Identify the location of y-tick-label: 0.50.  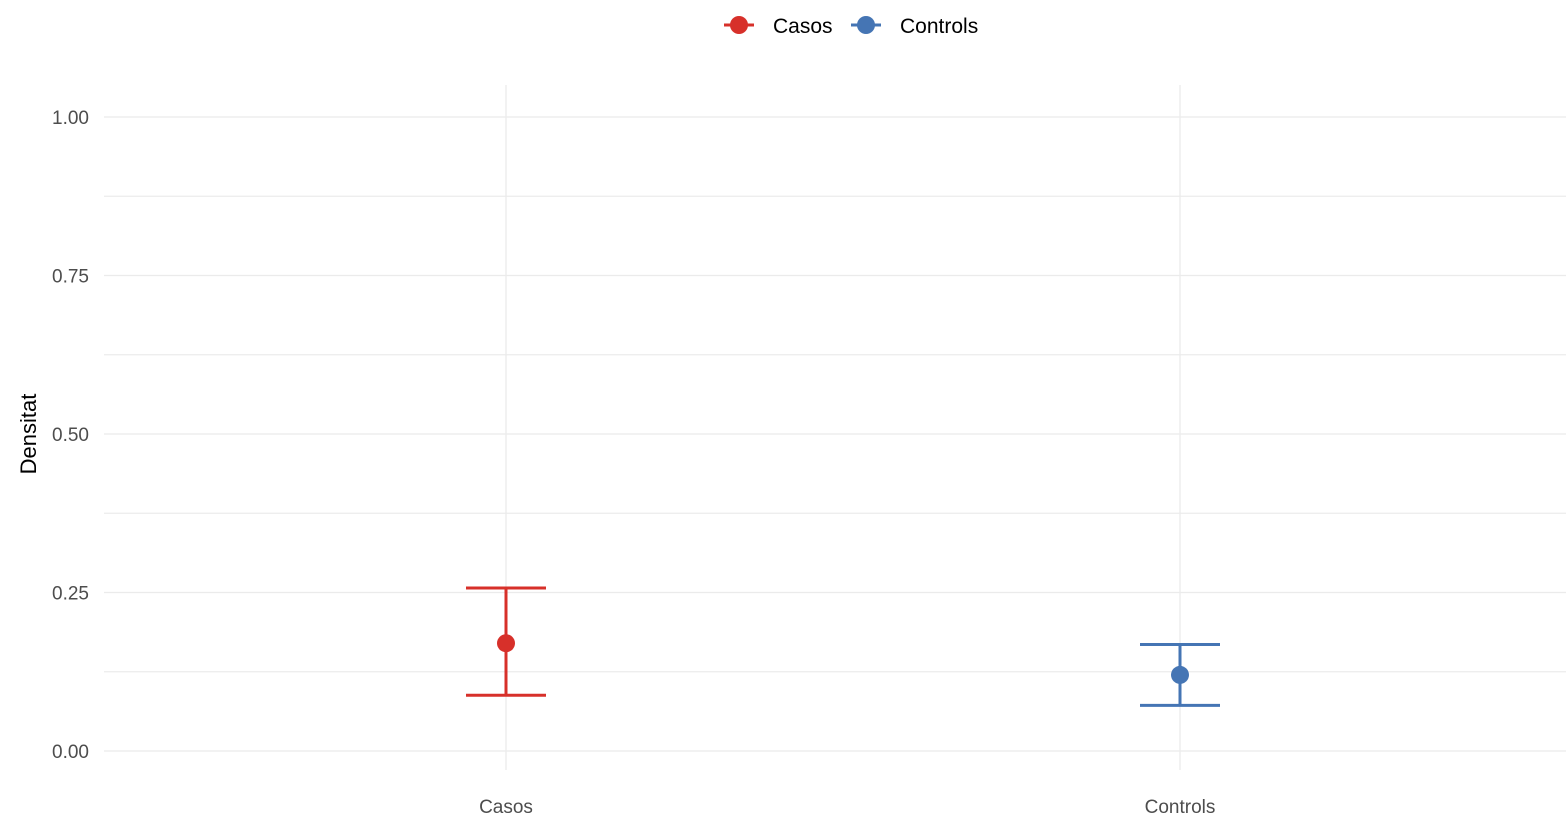
(70, 435).